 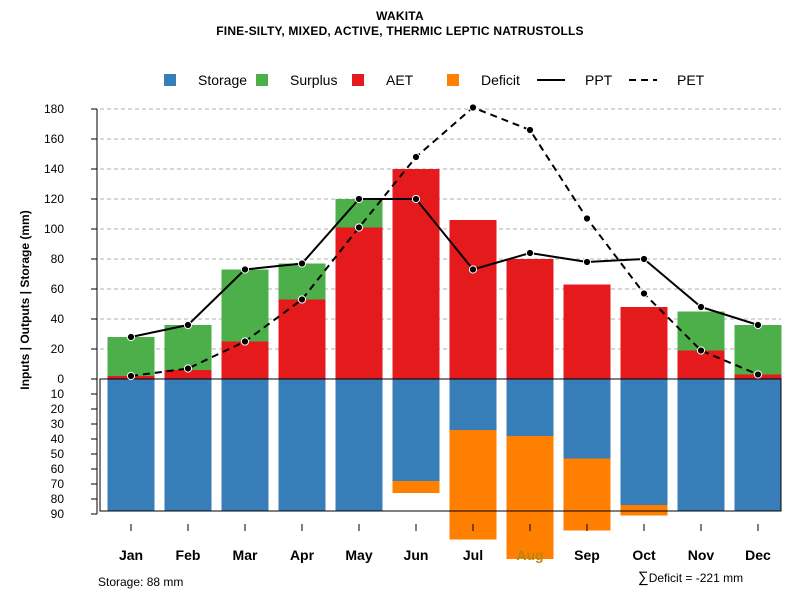 I want to click on y-tick-label: 10, so click(x=58, y=394).